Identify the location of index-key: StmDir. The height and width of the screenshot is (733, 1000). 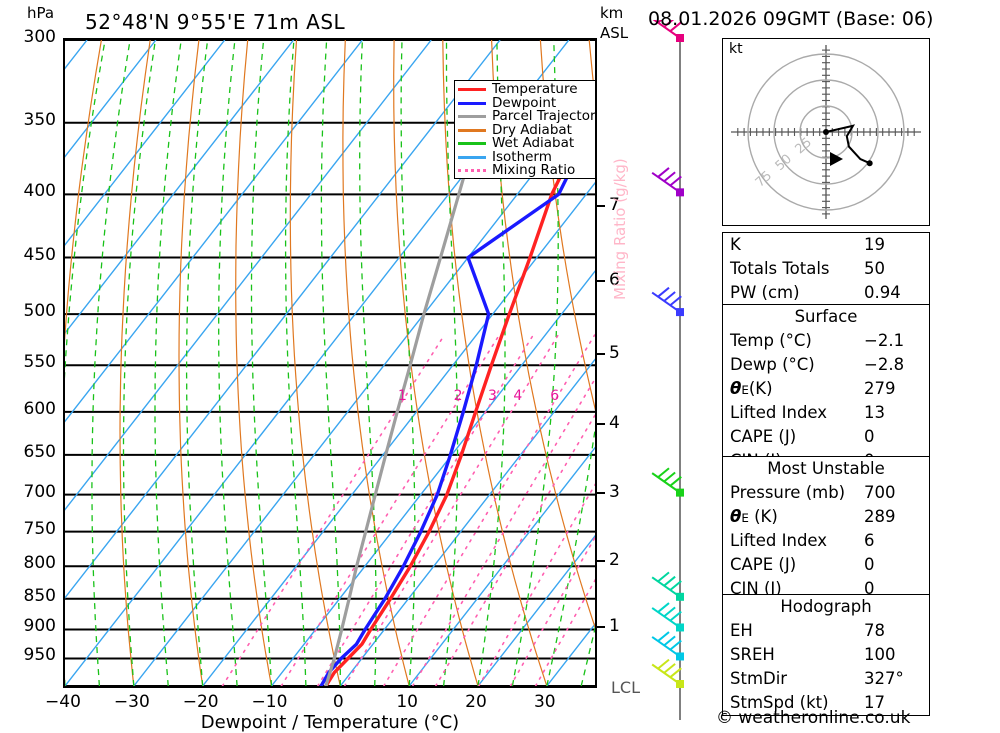
(759, 678).